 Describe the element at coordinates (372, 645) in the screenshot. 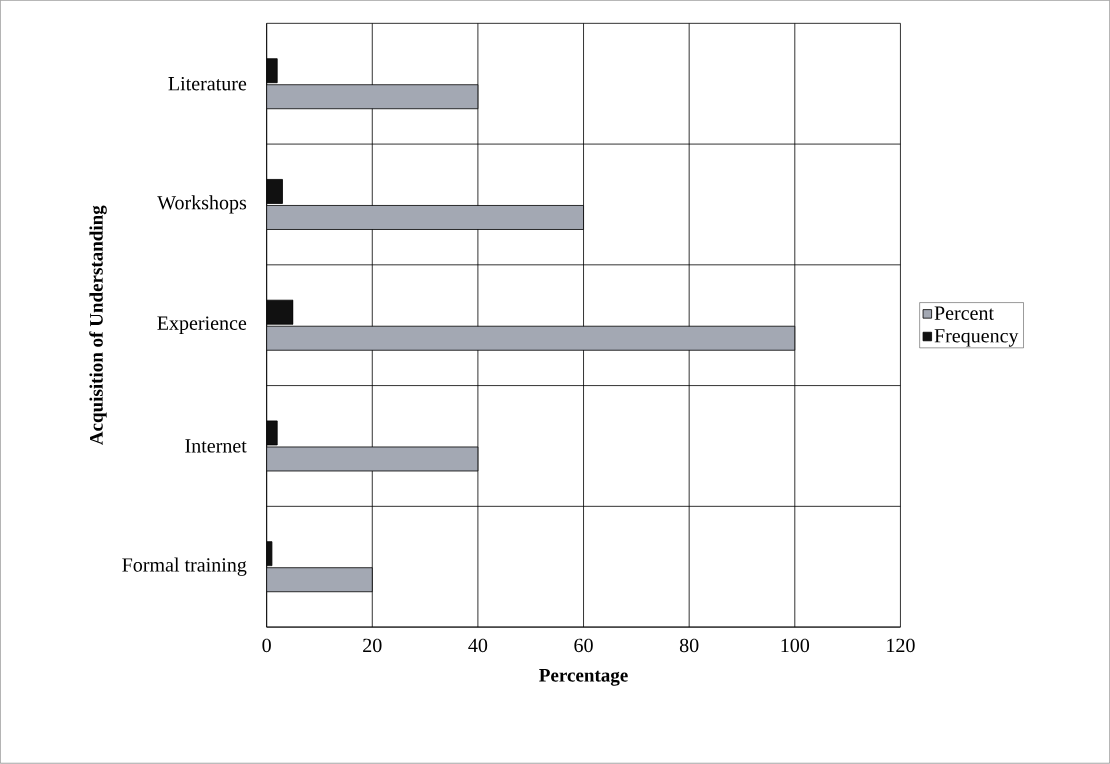

I see `x-tick-label: 20` at that location.